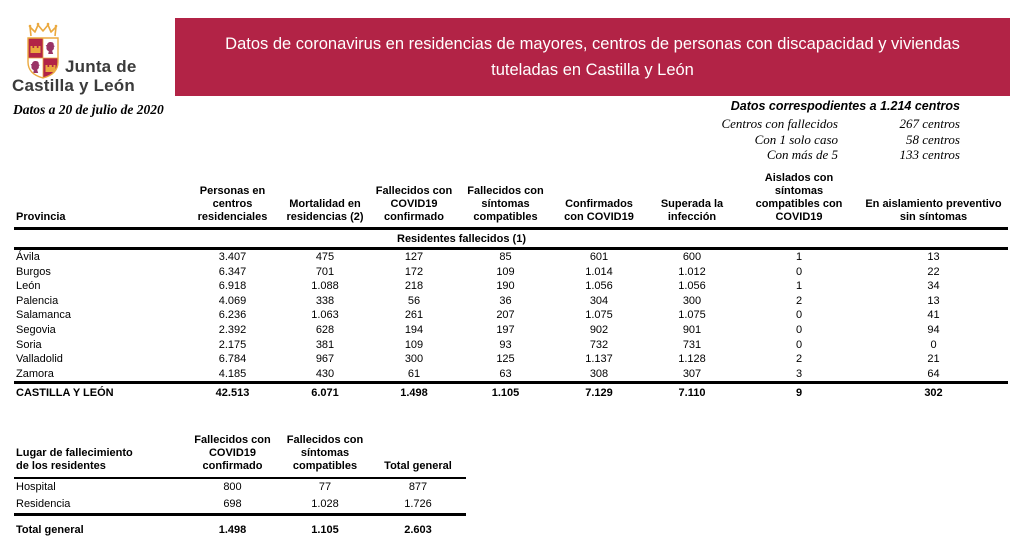 Image resolution: width=1017 pixels, height=551 pixels. I want to click on province-row: Zamora 4.185 430 61 63 308 307 3 64, so click(511, 375).